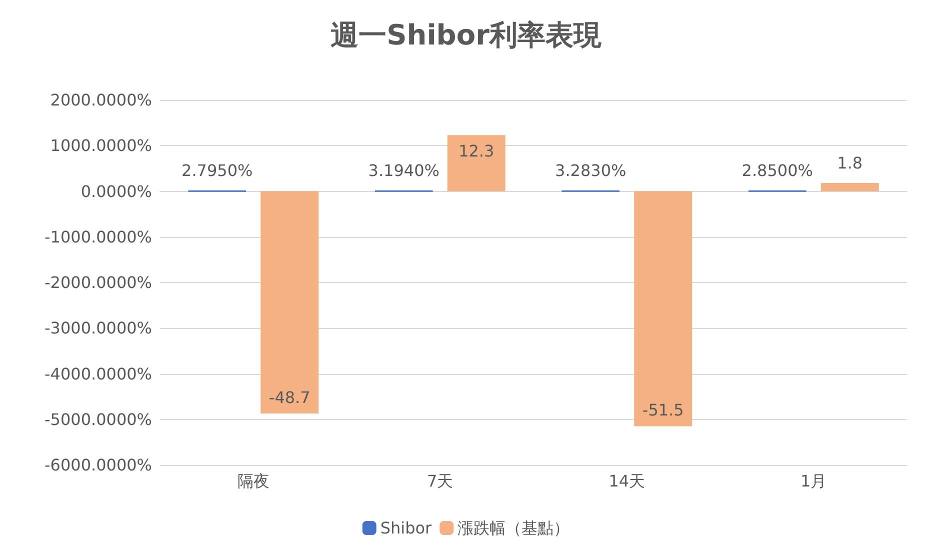 The height and width of the screenshot is (553, 932). Describe the element at coordinates (514, 528) in the screenshot. I see `legend-label: 漲跌幅（基點）` at that location.